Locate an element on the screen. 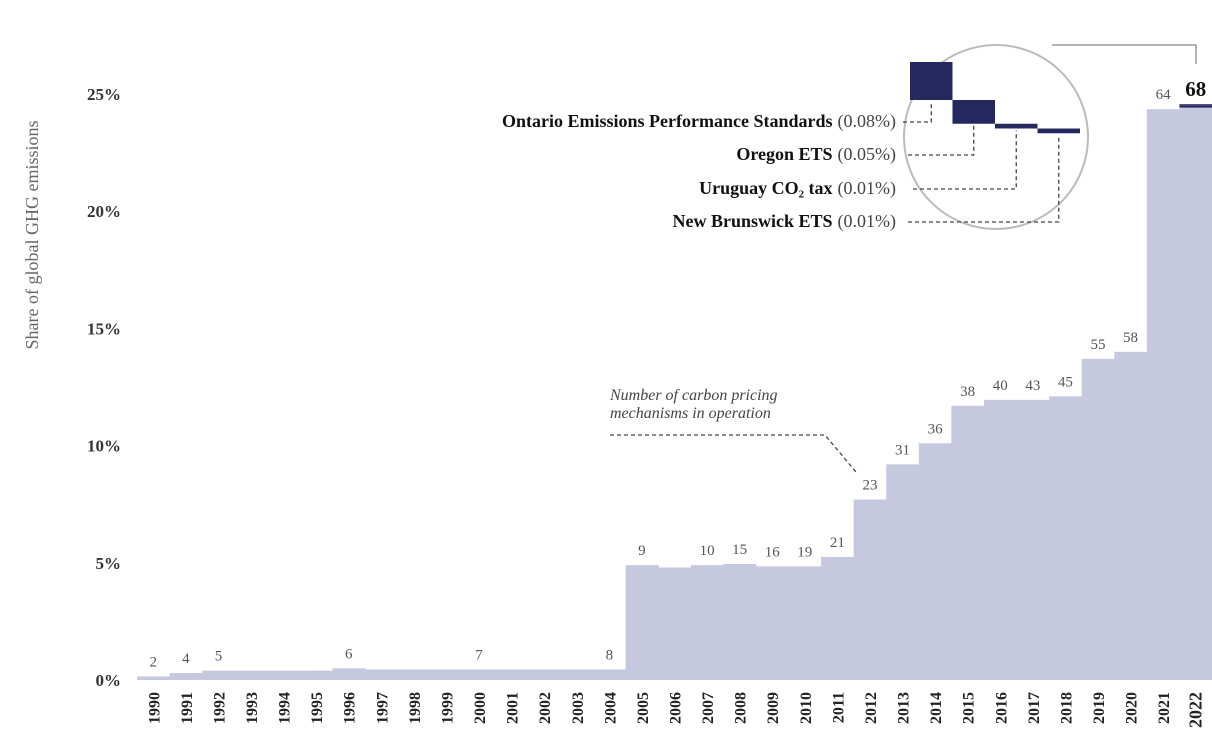 This screenshot has height=754, width=1212. x-tick-label: 2003 is located at coordinates (578, 708).